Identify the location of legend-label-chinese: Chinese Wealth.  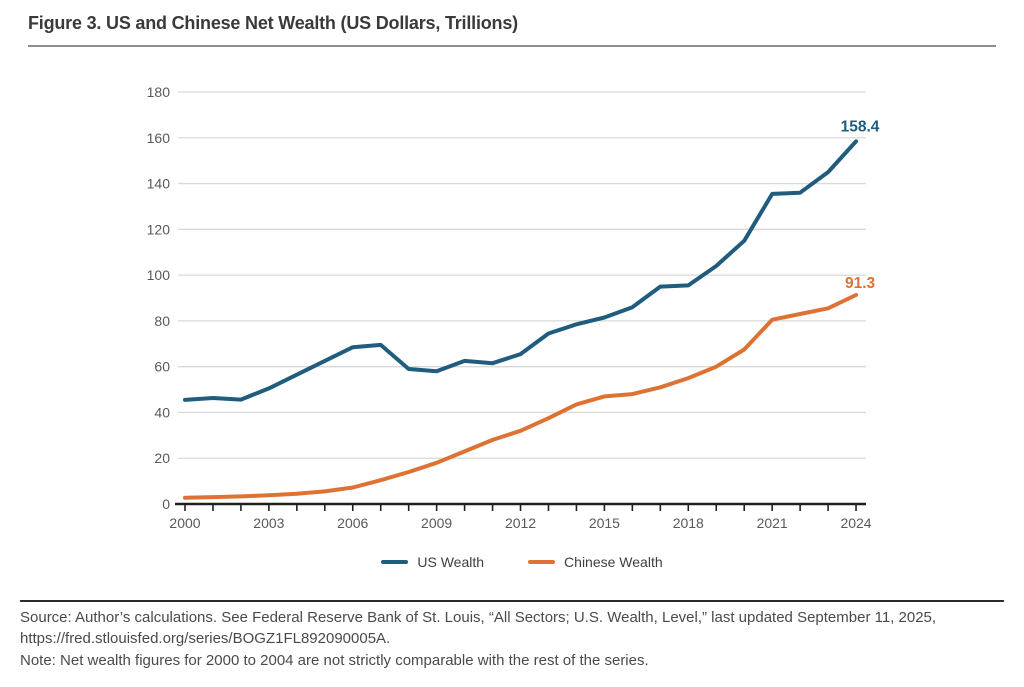
(613, 562).